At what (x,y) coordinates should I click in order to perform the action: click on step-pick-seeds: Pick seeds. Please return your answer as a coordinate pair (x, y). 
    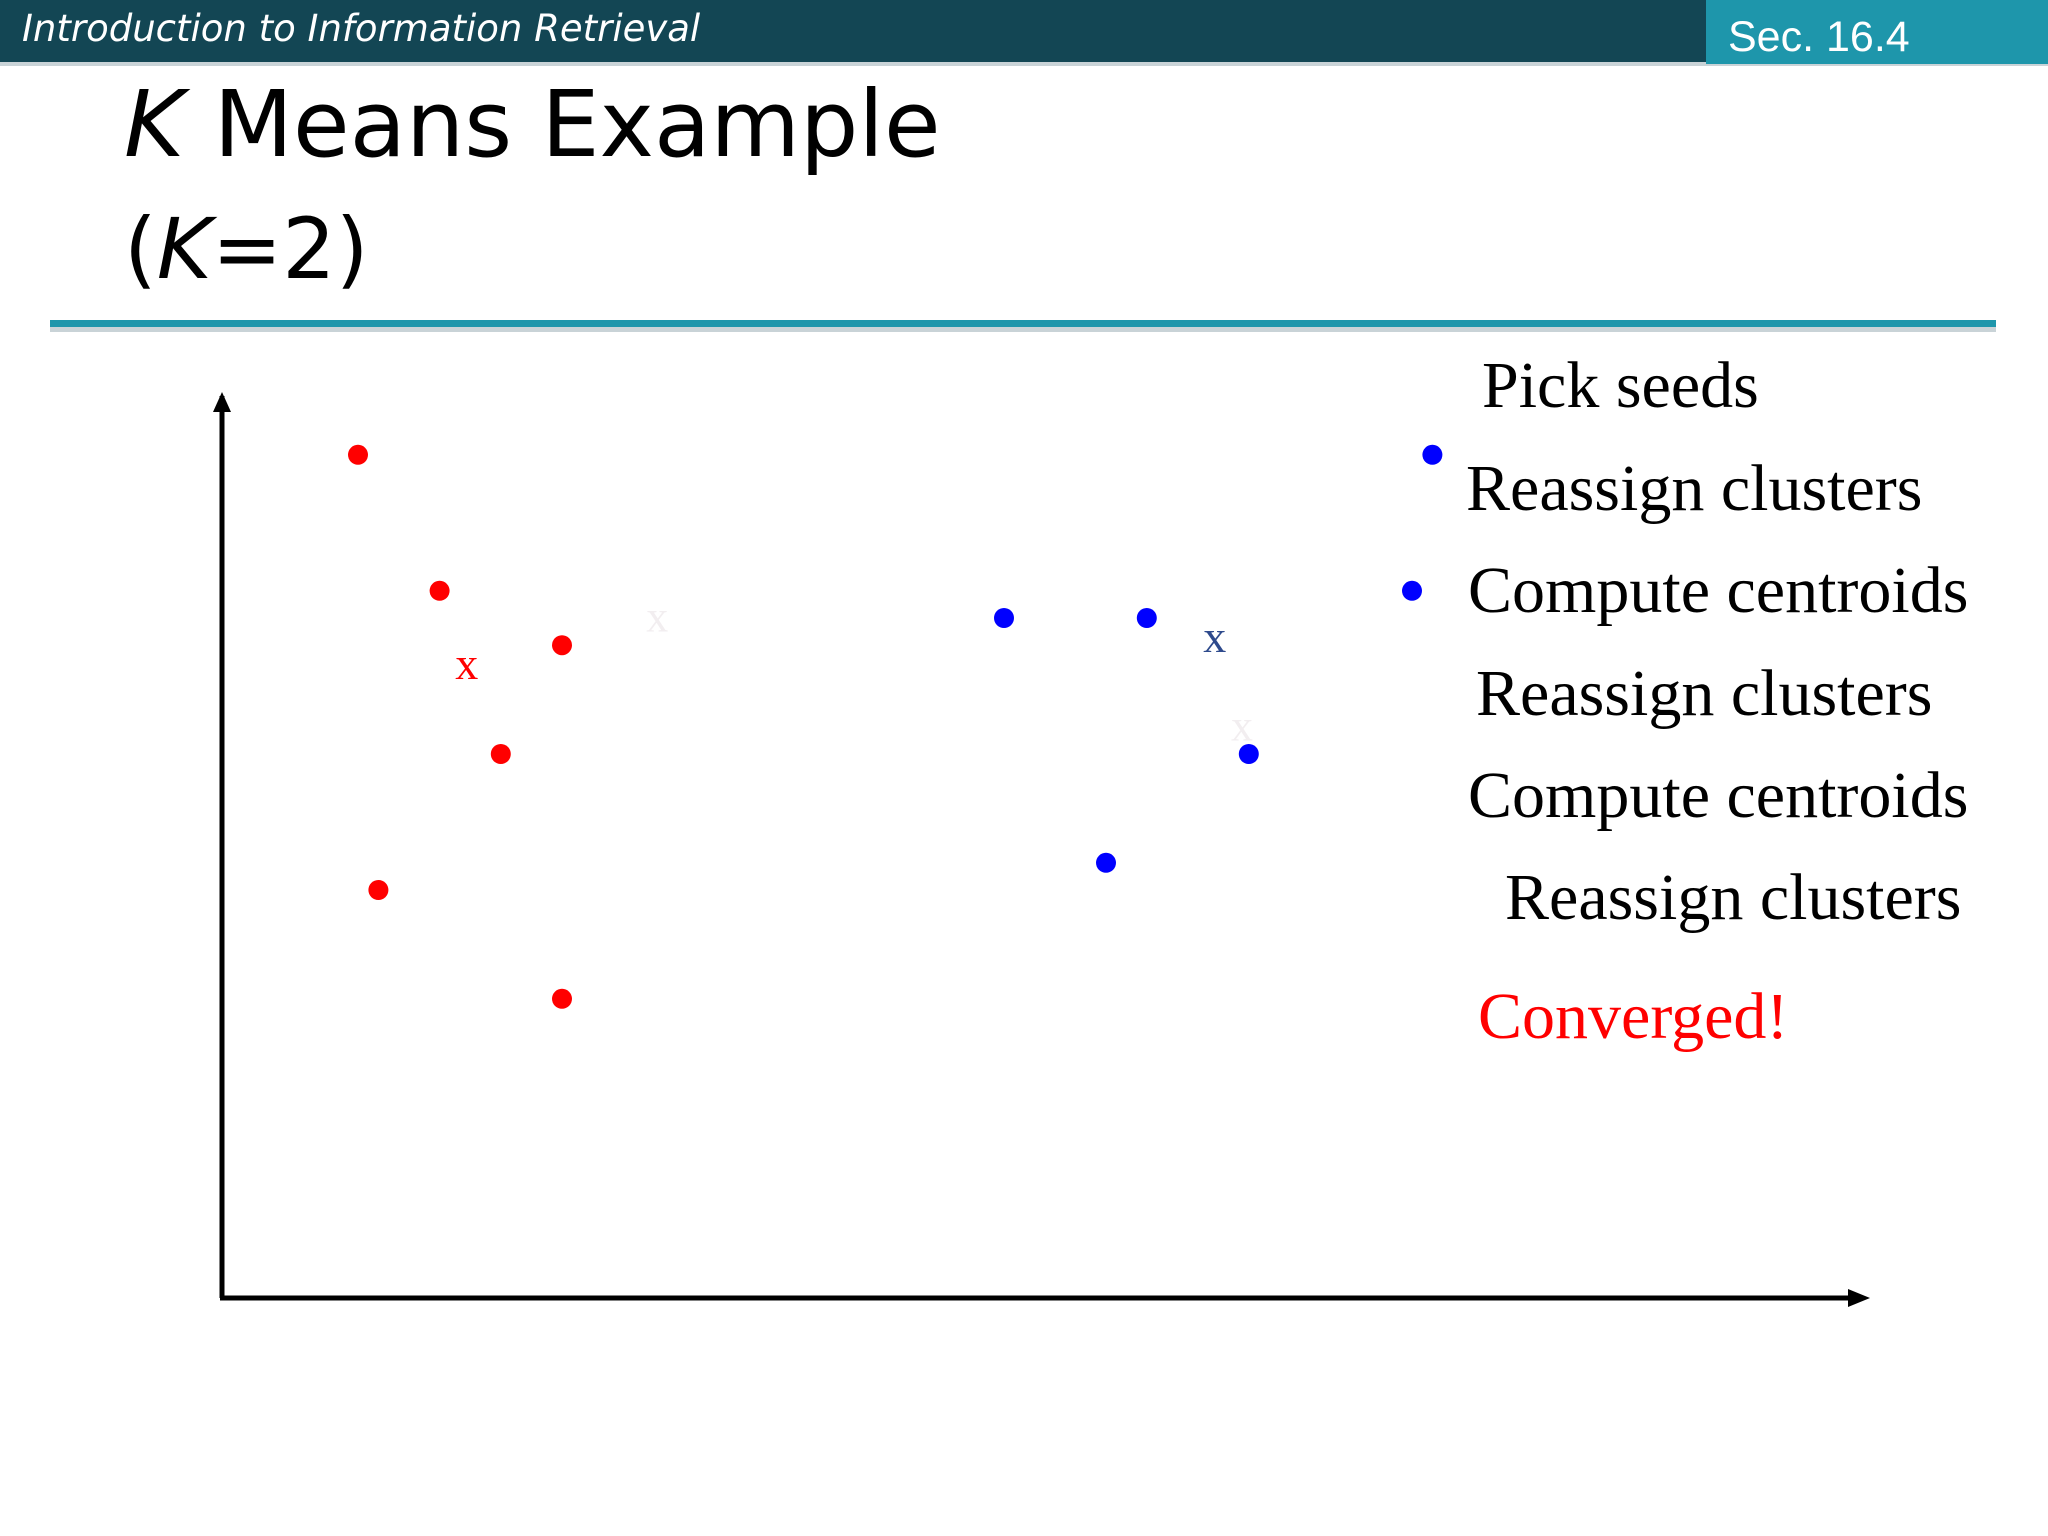
    Looking at the image, I should click on (1620, 385).